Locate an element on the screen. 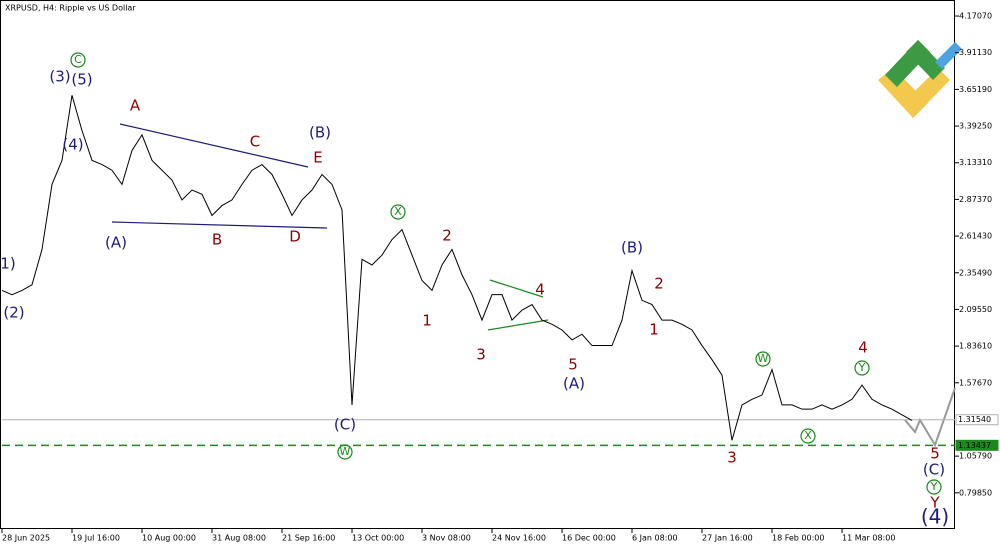 Image resolution: width=1000 pixels, height=545 pixels. y-tick-label: 2.61430 is located at coordinates (975, 236).